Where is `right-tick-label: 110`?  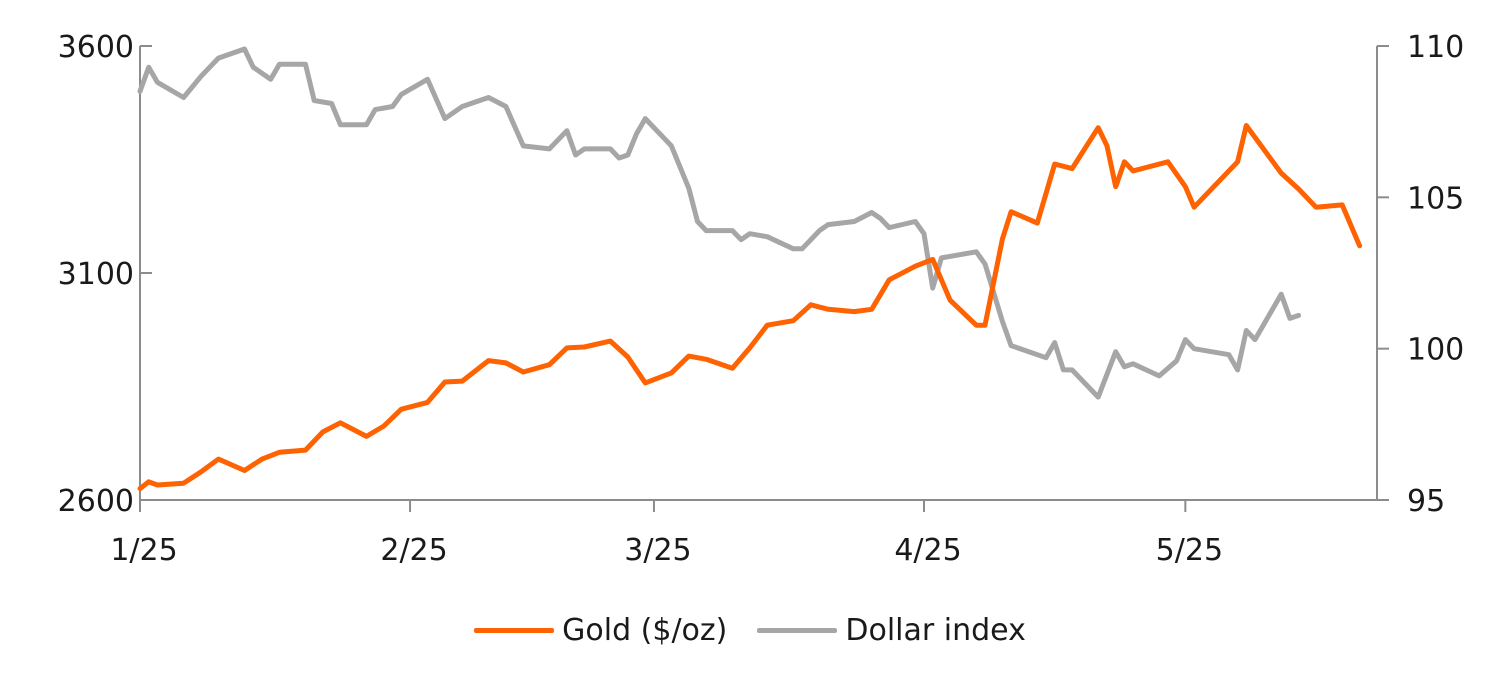
right-tick-label: 110 is located at coordinates (1435, 47).